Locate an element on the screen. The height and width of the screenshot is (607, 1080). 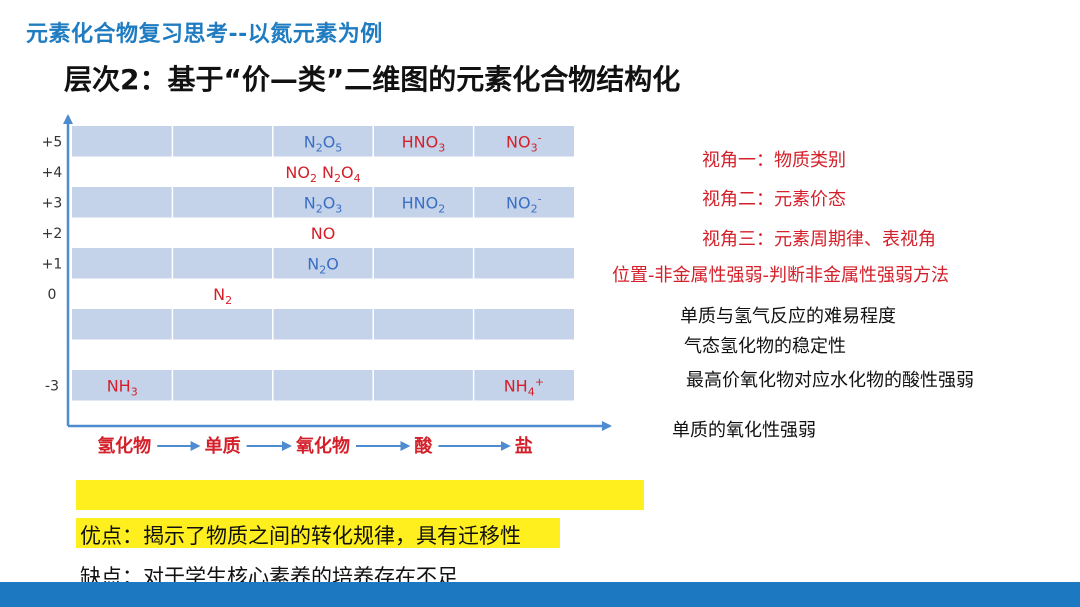
compound-formula: NH4+ is located at coordinates (524, 386).